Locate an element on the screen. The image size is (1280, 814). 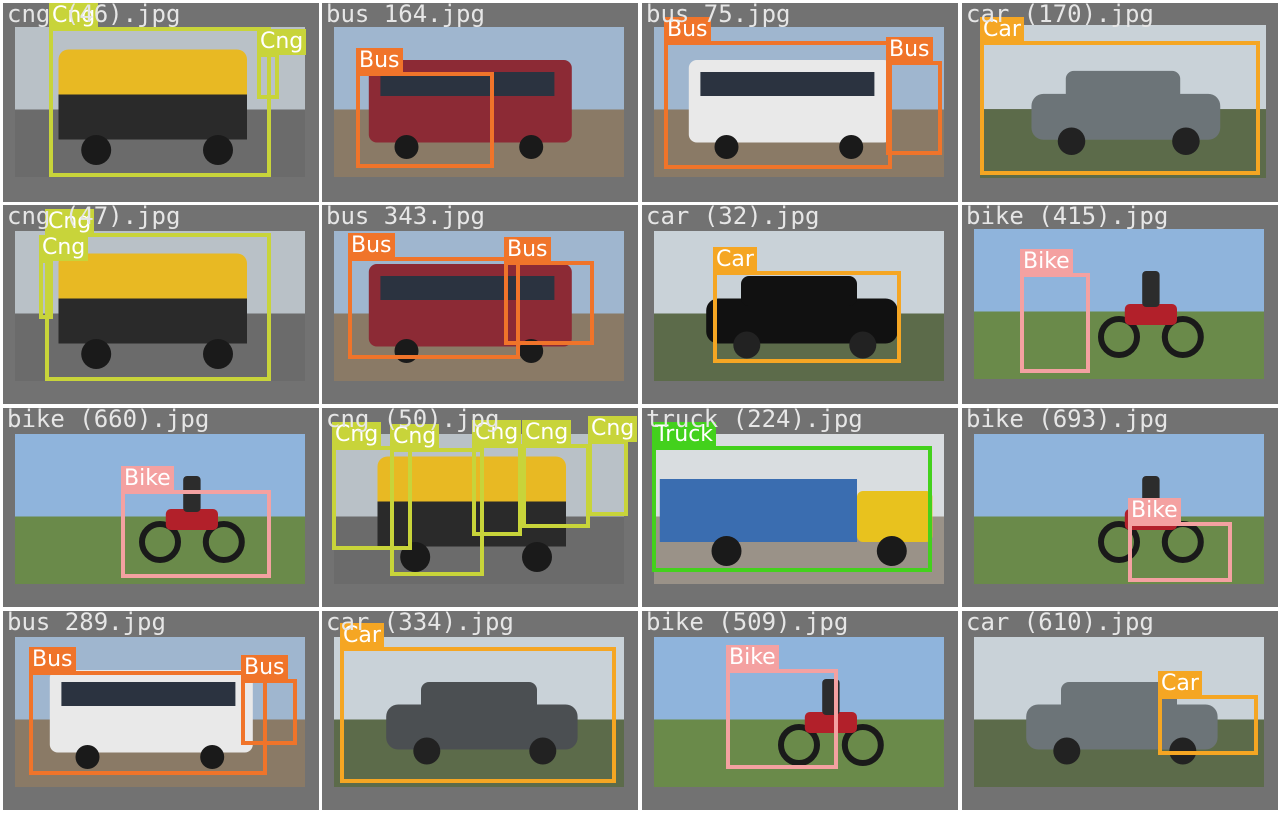
detection-tile: bus 75.jpg Bus Bus is located at coordinates (800, 102).